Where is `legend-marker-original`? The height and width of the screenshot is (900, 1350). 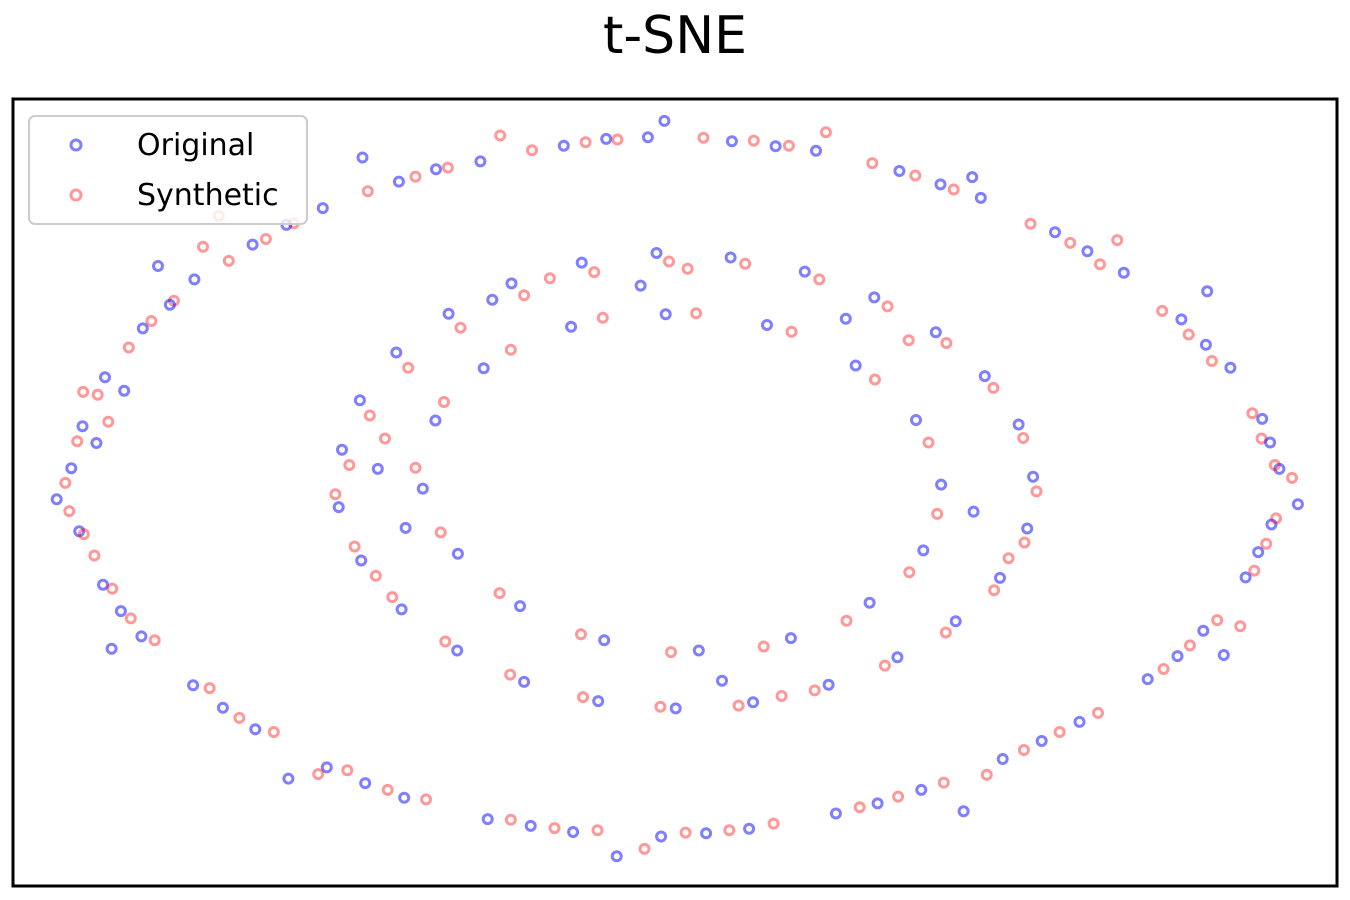 legend-marker-original is located at coordinates (76, 145).